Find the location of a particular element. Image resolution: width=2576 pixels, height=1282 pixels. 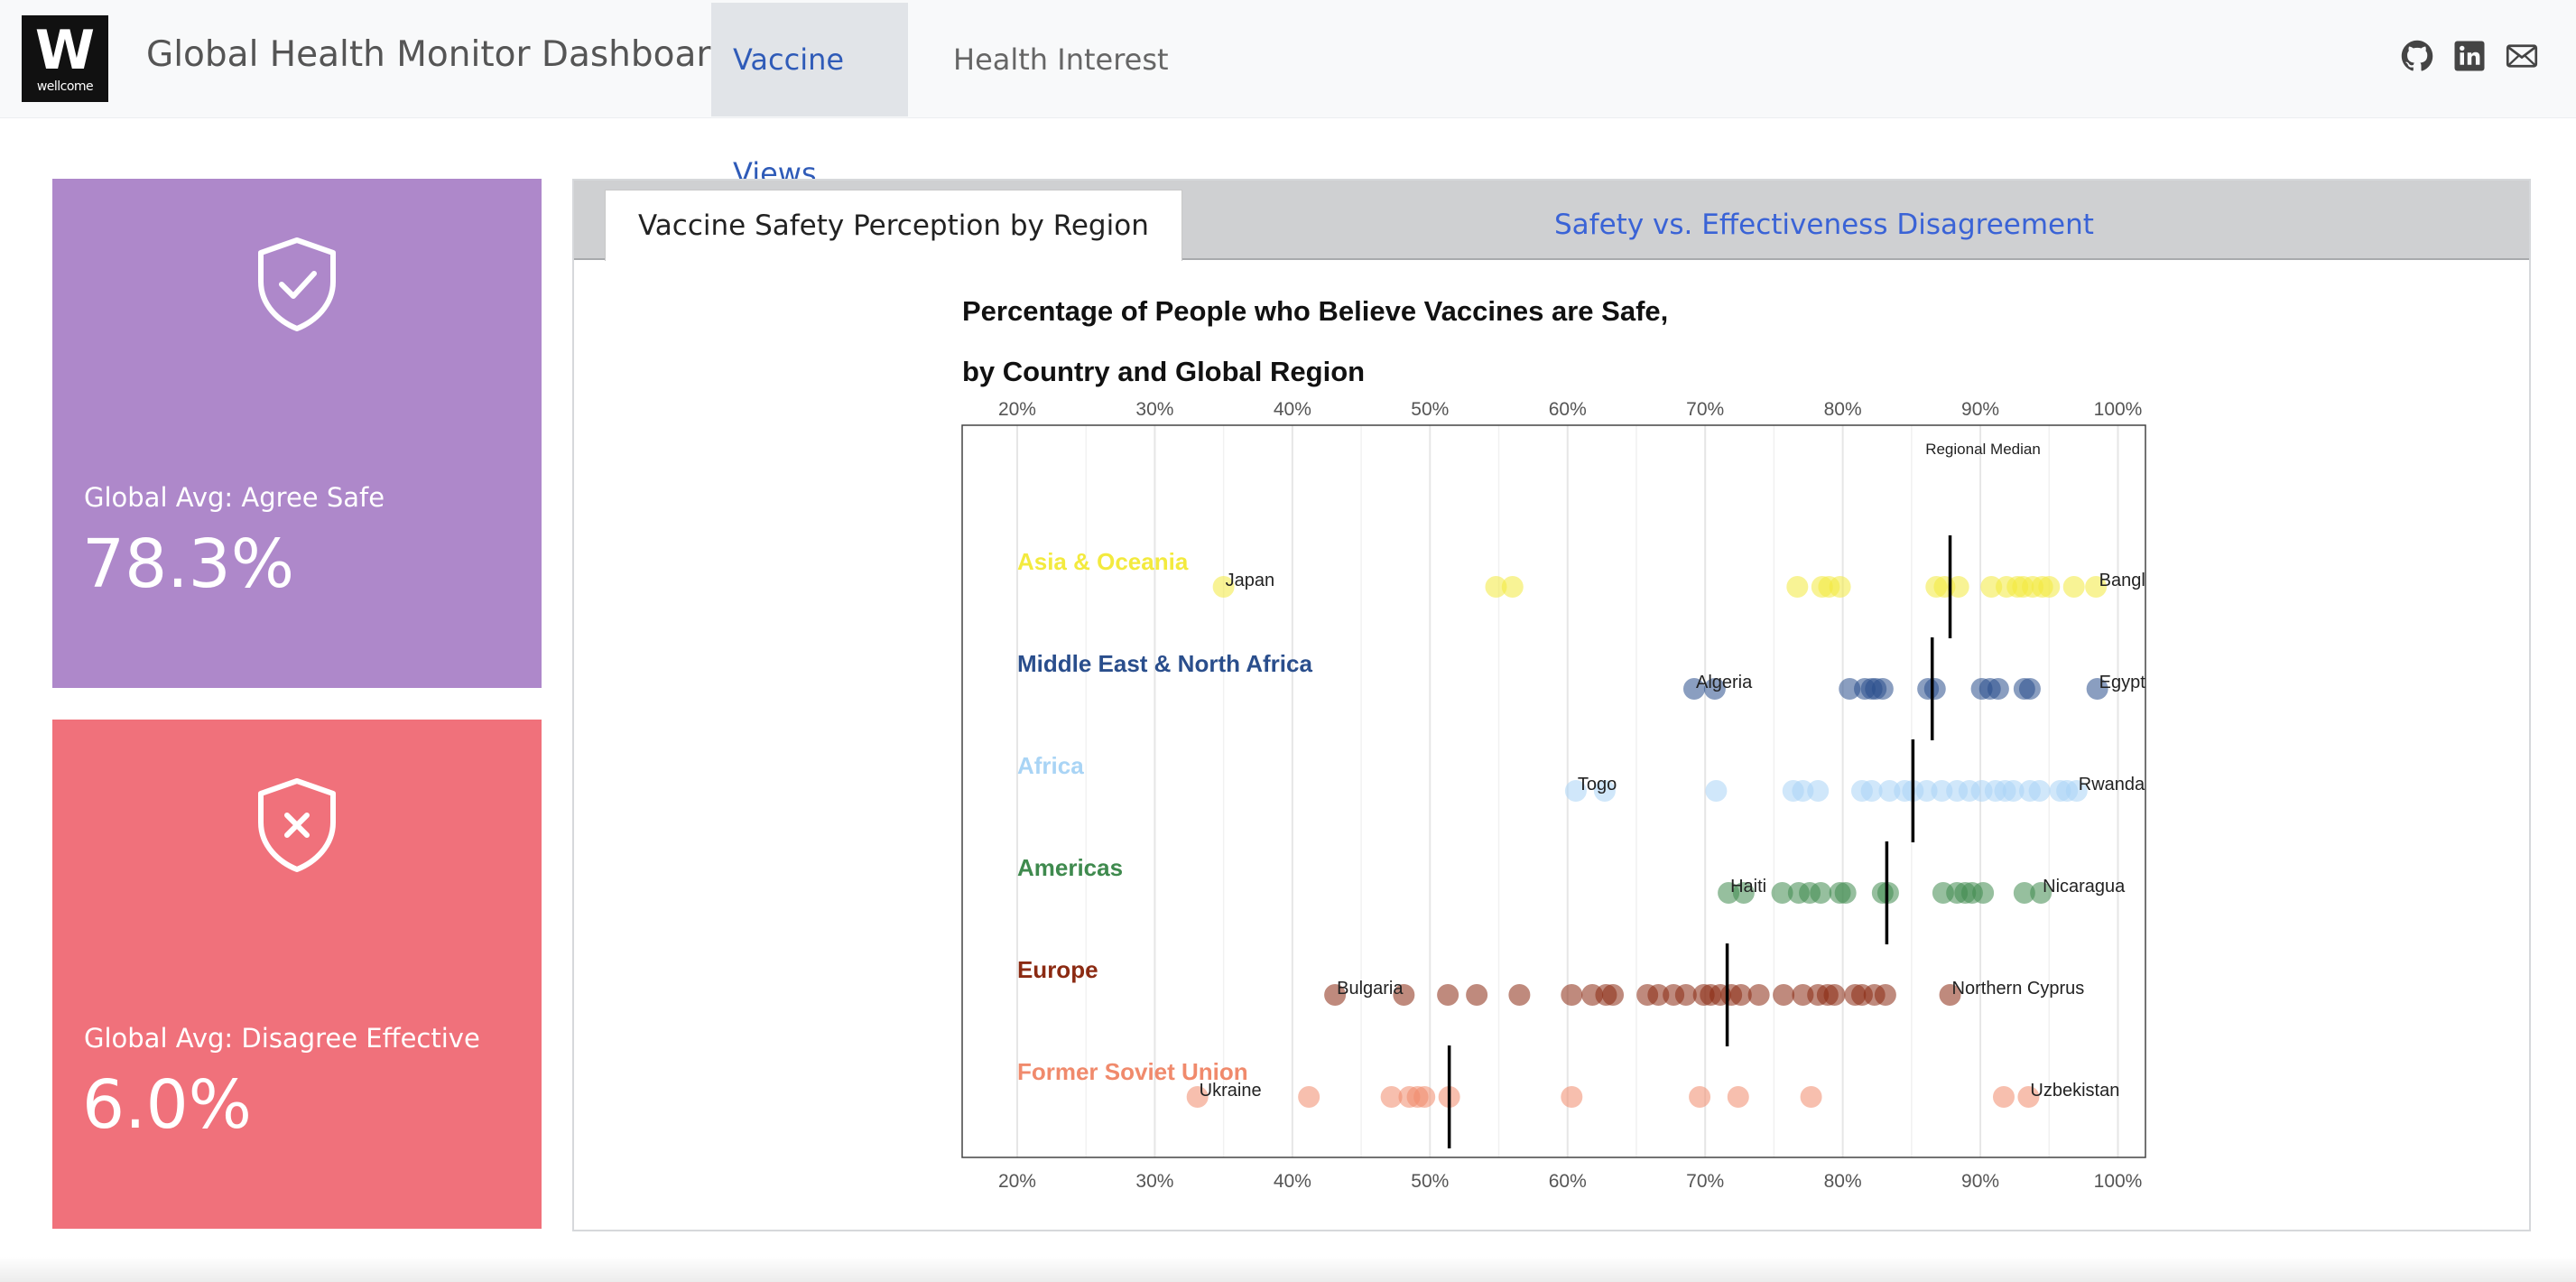

shield-x-icon is located at coordinates (297, 825).